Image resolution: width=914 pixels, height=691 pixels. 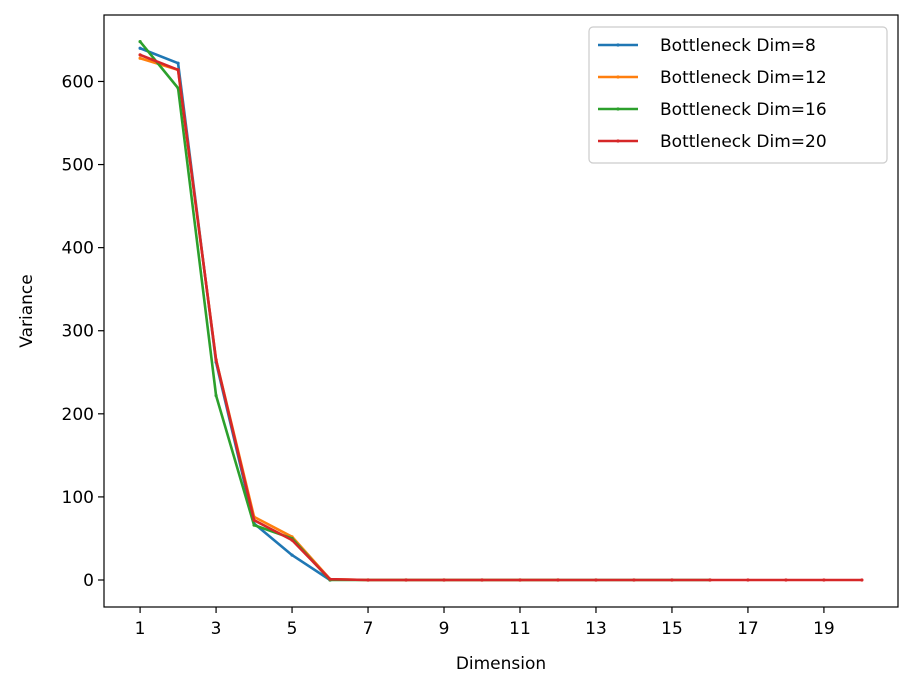 I want to click on x-tick-label: 7, so click(x=368, y=629).